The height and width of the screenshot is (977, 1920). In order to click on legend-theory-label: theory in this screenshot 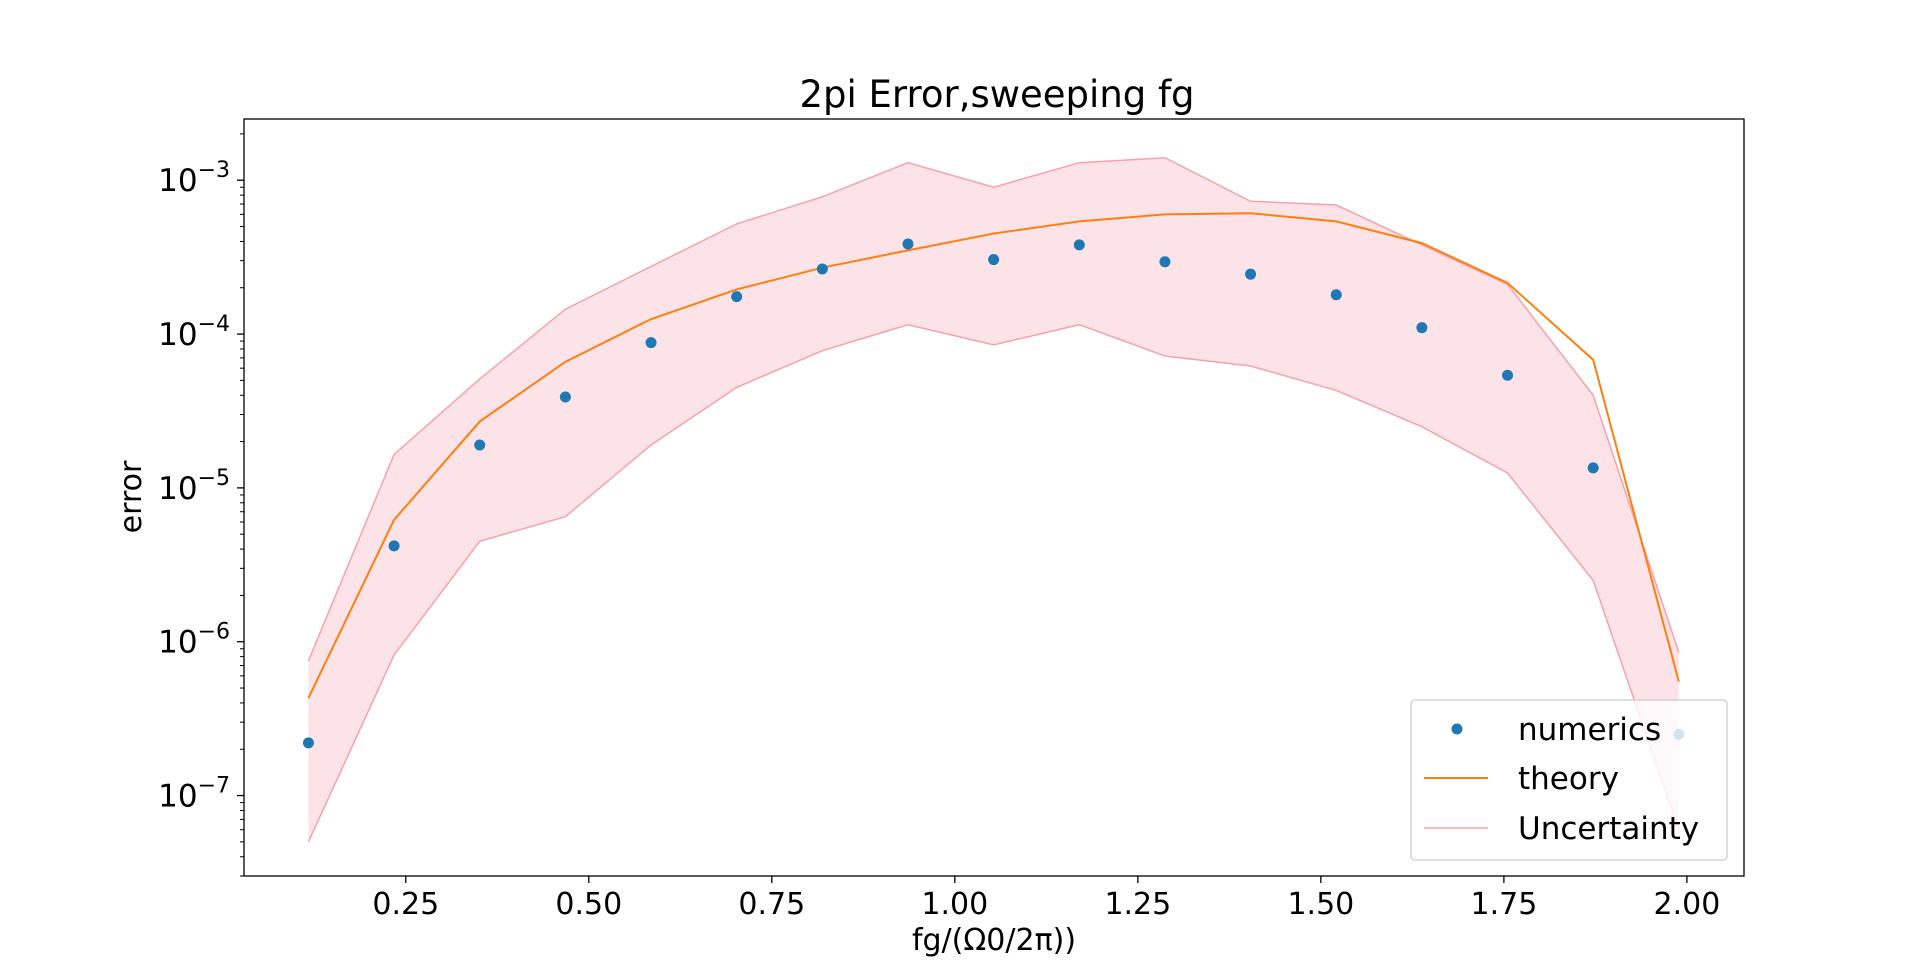, I will do `click(1568, 779)`.